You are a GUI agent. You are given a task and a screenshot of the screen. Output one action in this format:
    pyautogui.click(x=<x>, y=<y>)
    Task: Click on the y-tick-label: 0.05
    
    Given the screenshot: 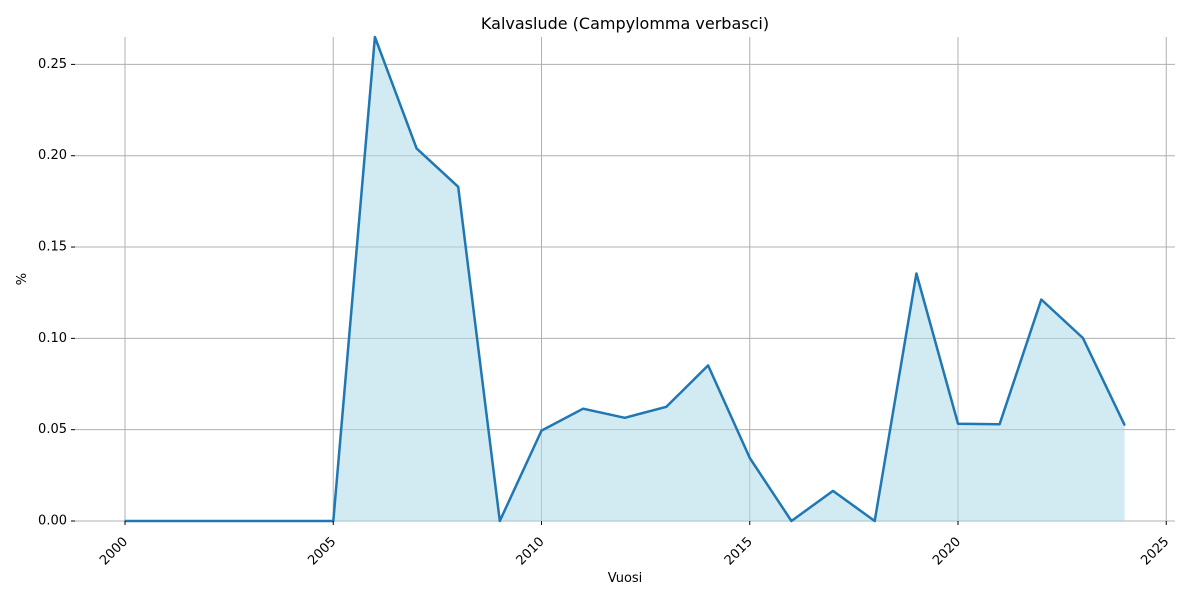 What is the action you would take?
    pyautogui.click(x=52, y=429)
    